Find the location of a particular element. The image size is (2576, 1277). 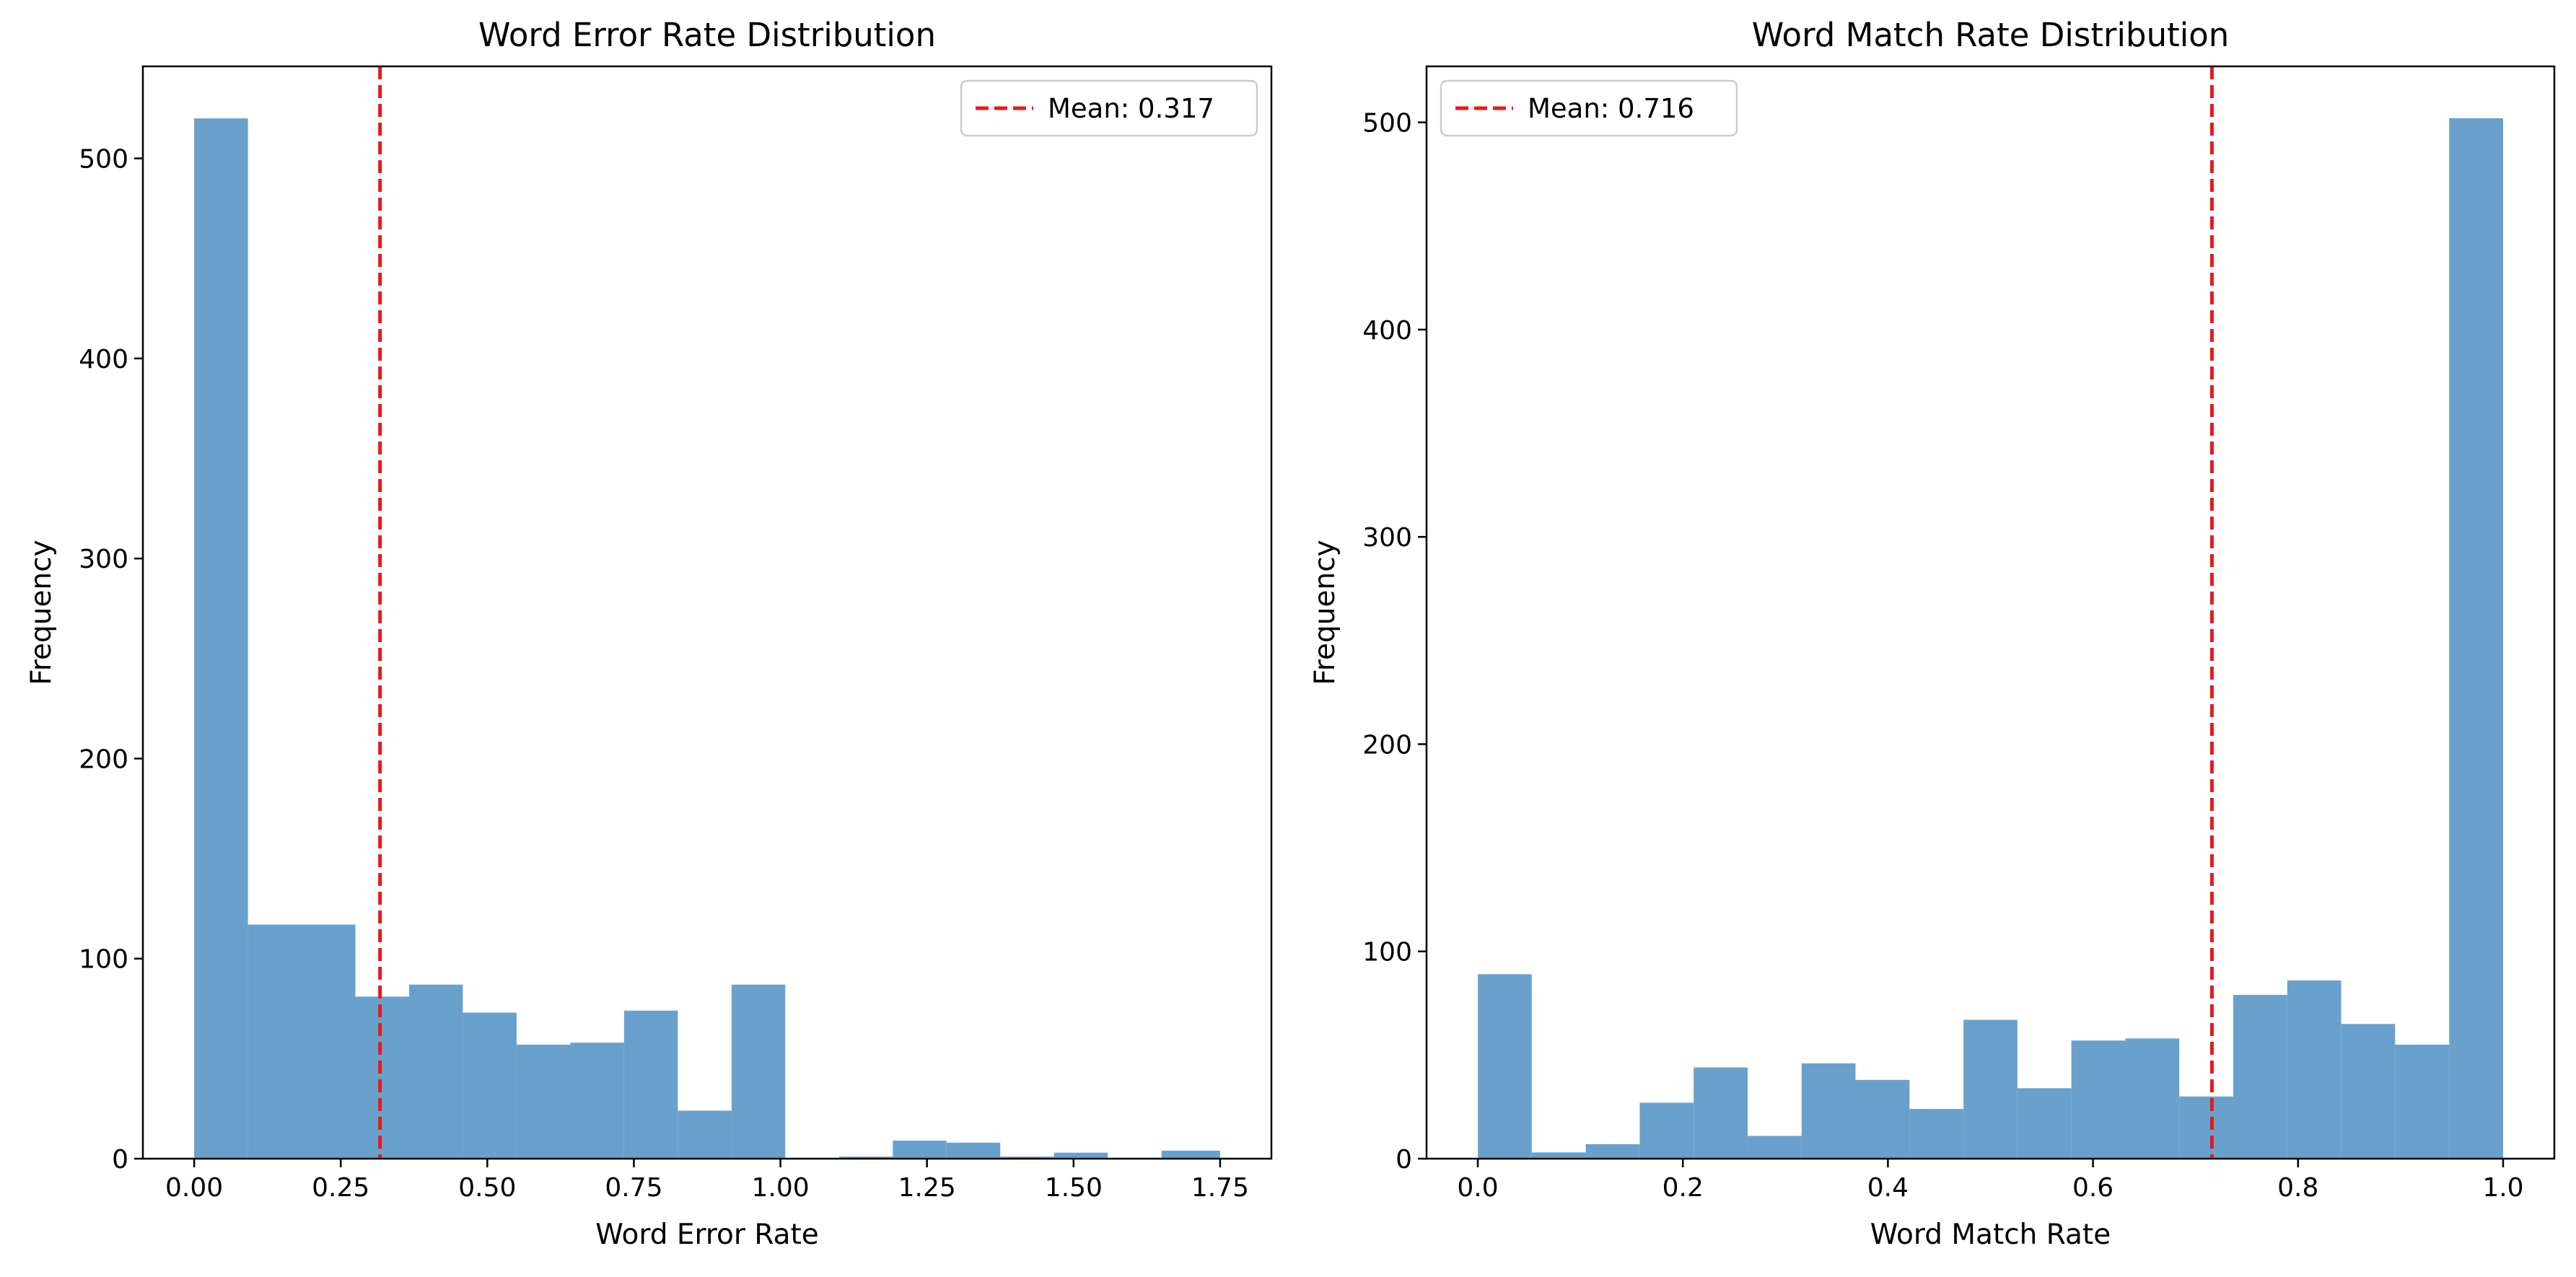

x-tick-label: 1.75 is located at coordinates (1220, 1188).